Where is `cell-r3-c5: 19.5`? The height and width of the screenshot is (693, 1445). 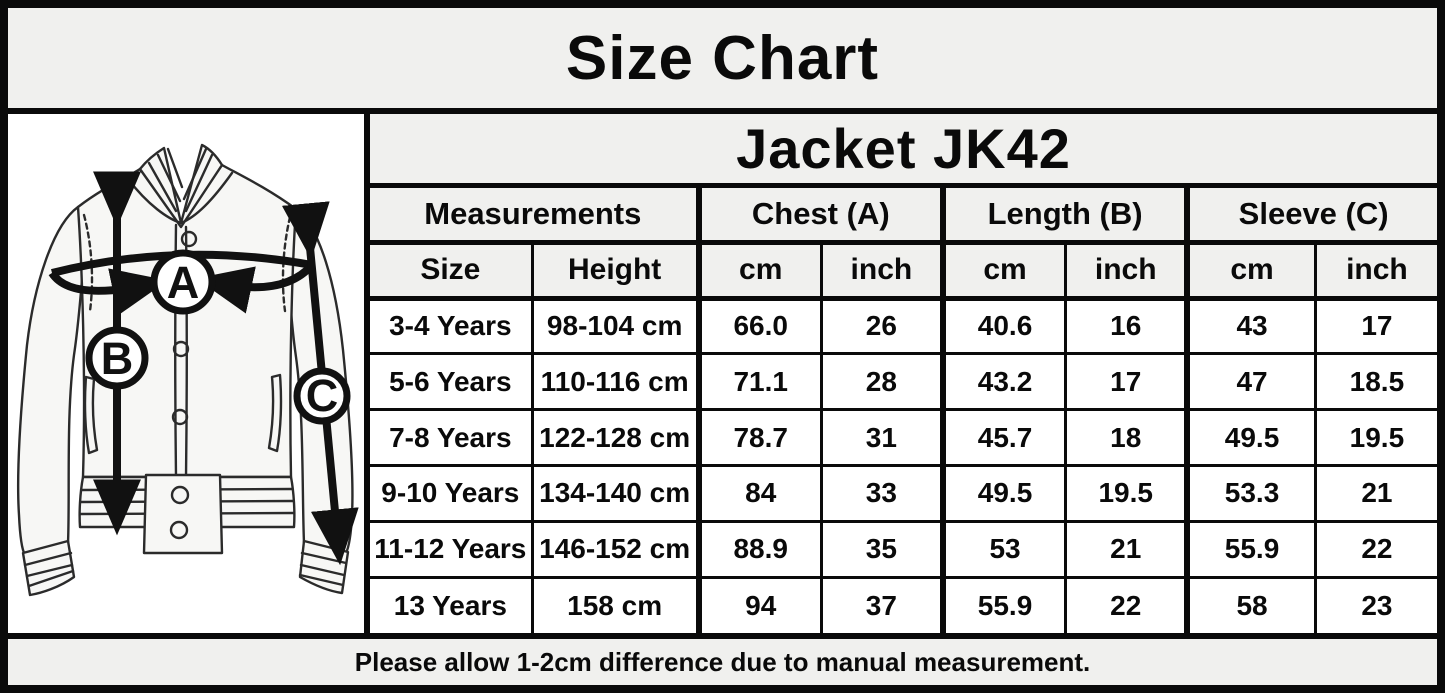
cell-r3-c5: 19.5 is located at coordinates (1127, 493).